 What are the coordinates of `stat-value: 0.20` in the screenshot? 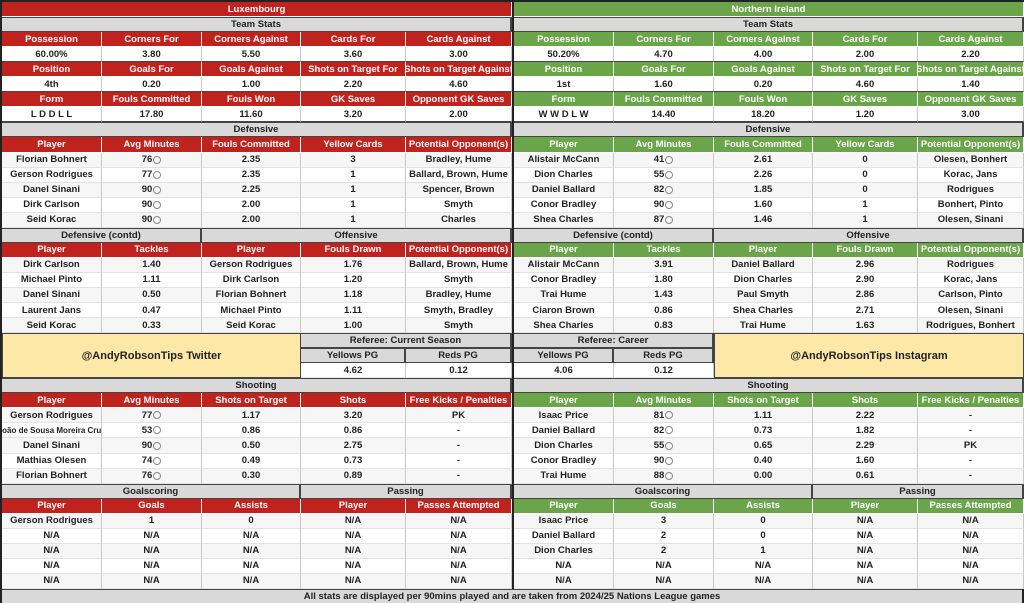 It's located at (152, 85).